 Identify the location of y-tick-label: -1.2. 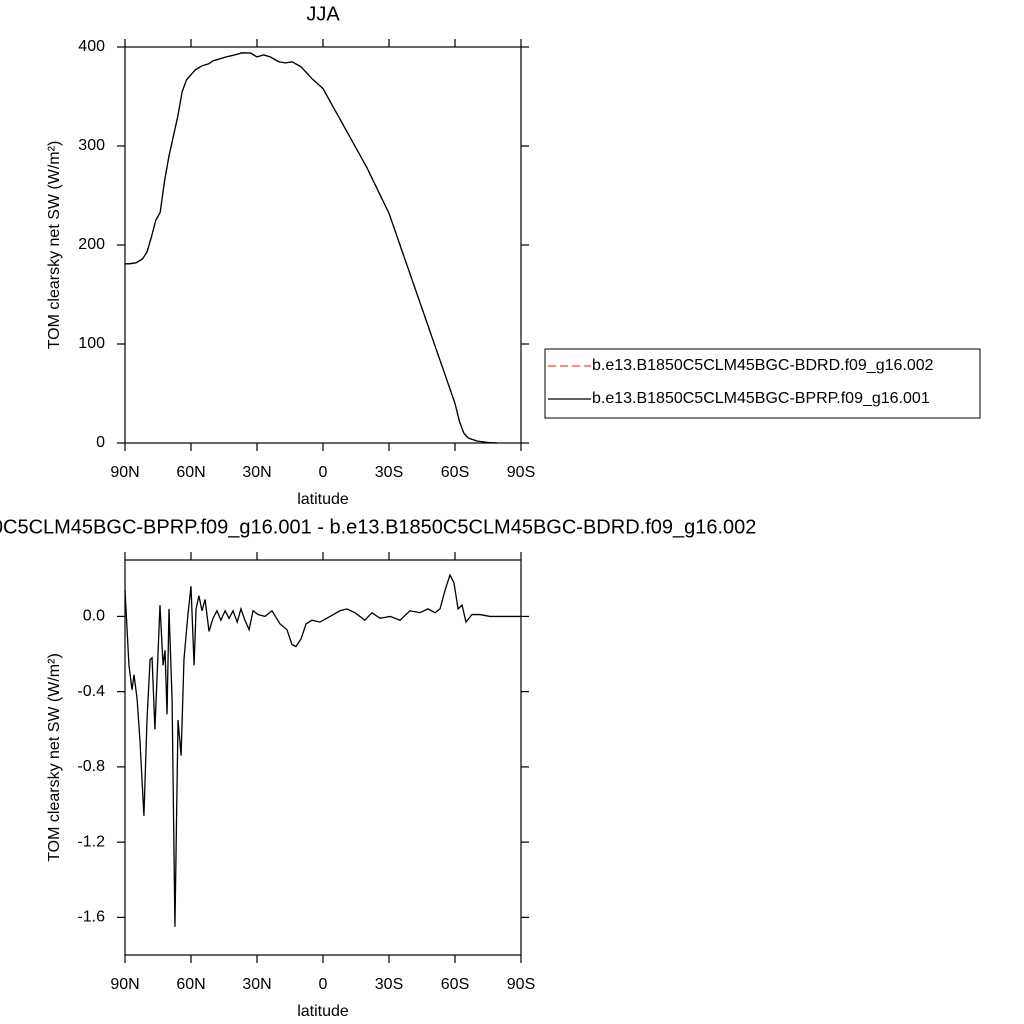
(91, 841).